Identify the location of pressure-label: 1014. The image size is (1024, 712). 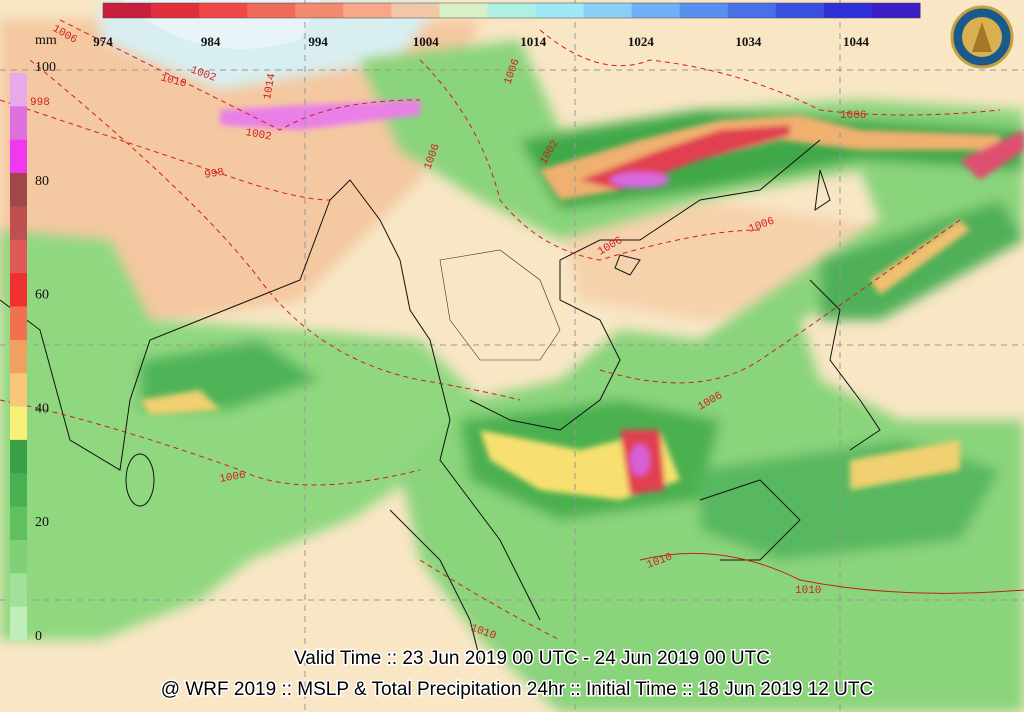
(533, 41).